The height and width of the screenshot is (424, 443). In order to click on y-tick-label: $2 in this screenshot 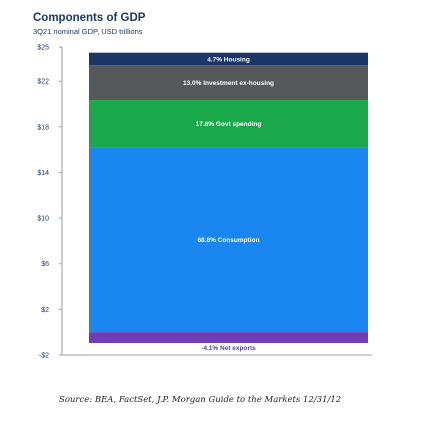, I will do `click(45, 310)`.